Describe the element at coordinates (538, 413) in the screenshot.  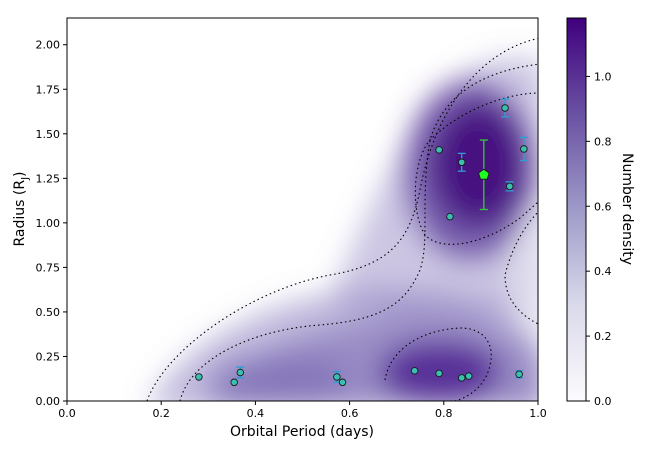
I see `x-tick-label: 1.0` at that location.